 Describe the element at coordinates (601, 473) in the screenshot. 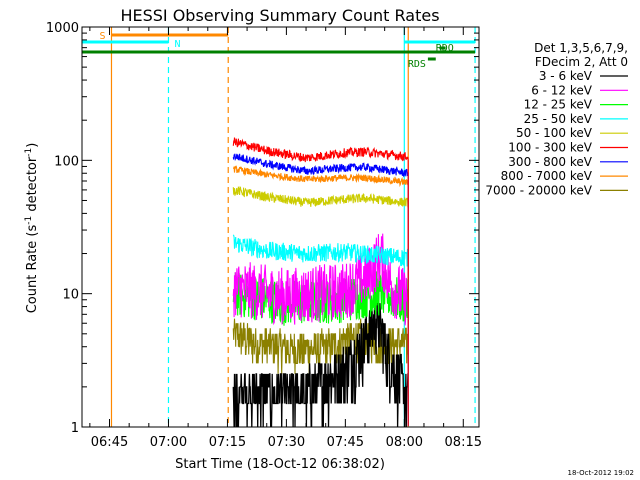

I see `generation-timestamp: 18-Oct-2012 19:02` at that location.